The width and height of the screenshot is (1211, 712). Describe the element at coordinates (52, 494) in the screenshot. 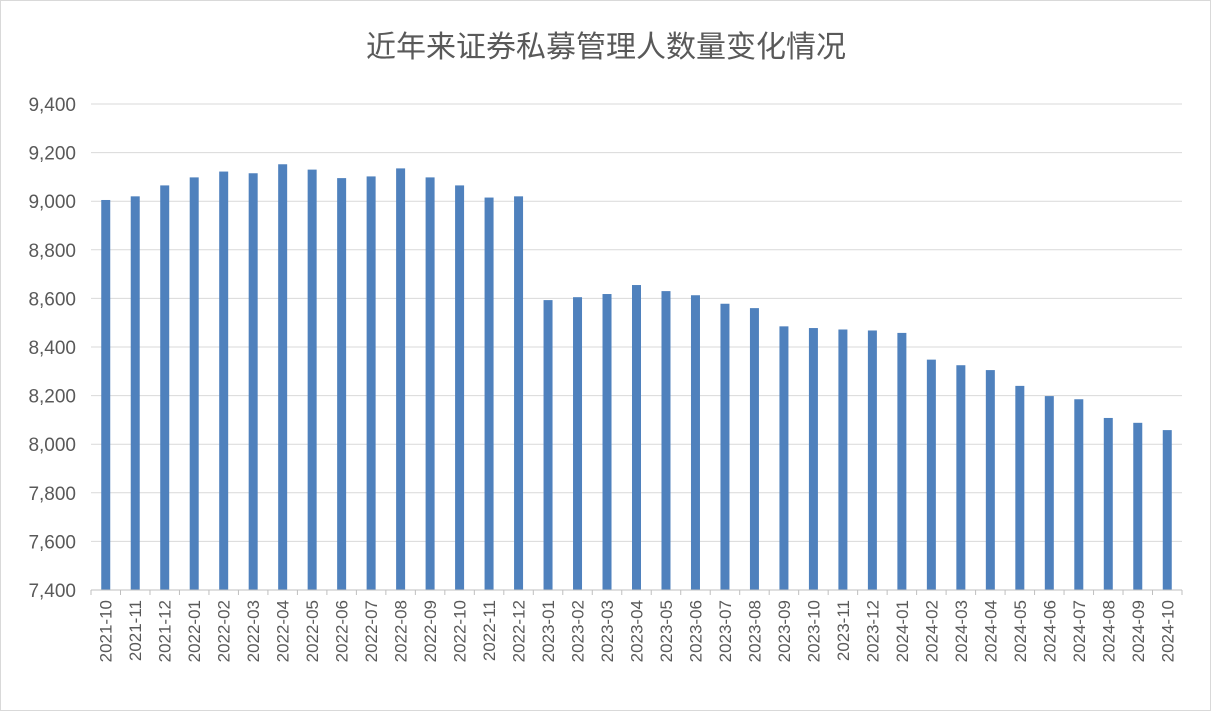

I see `y-tick-label: 7,800` at that location.